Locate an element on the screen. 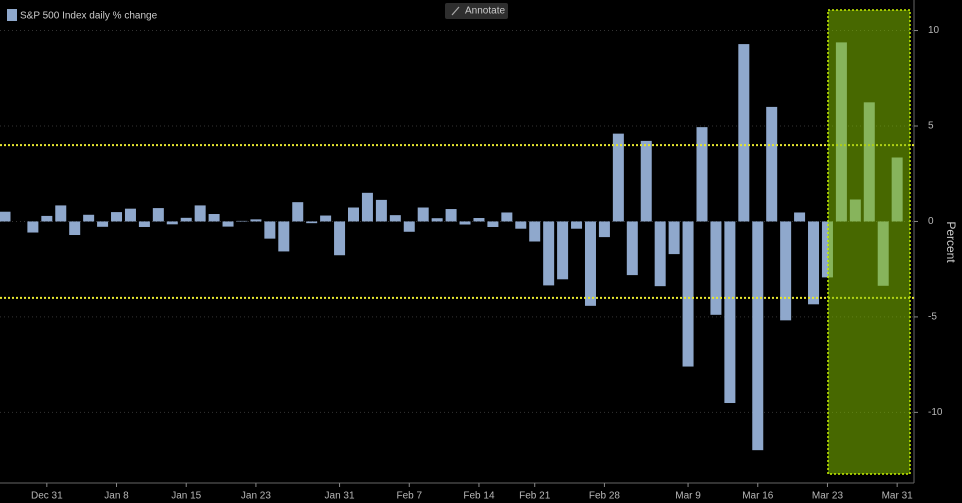 The width and height of the screenshot is (962, 503). x-tick-label: Mar 23 is located at coordinates (828, 496).